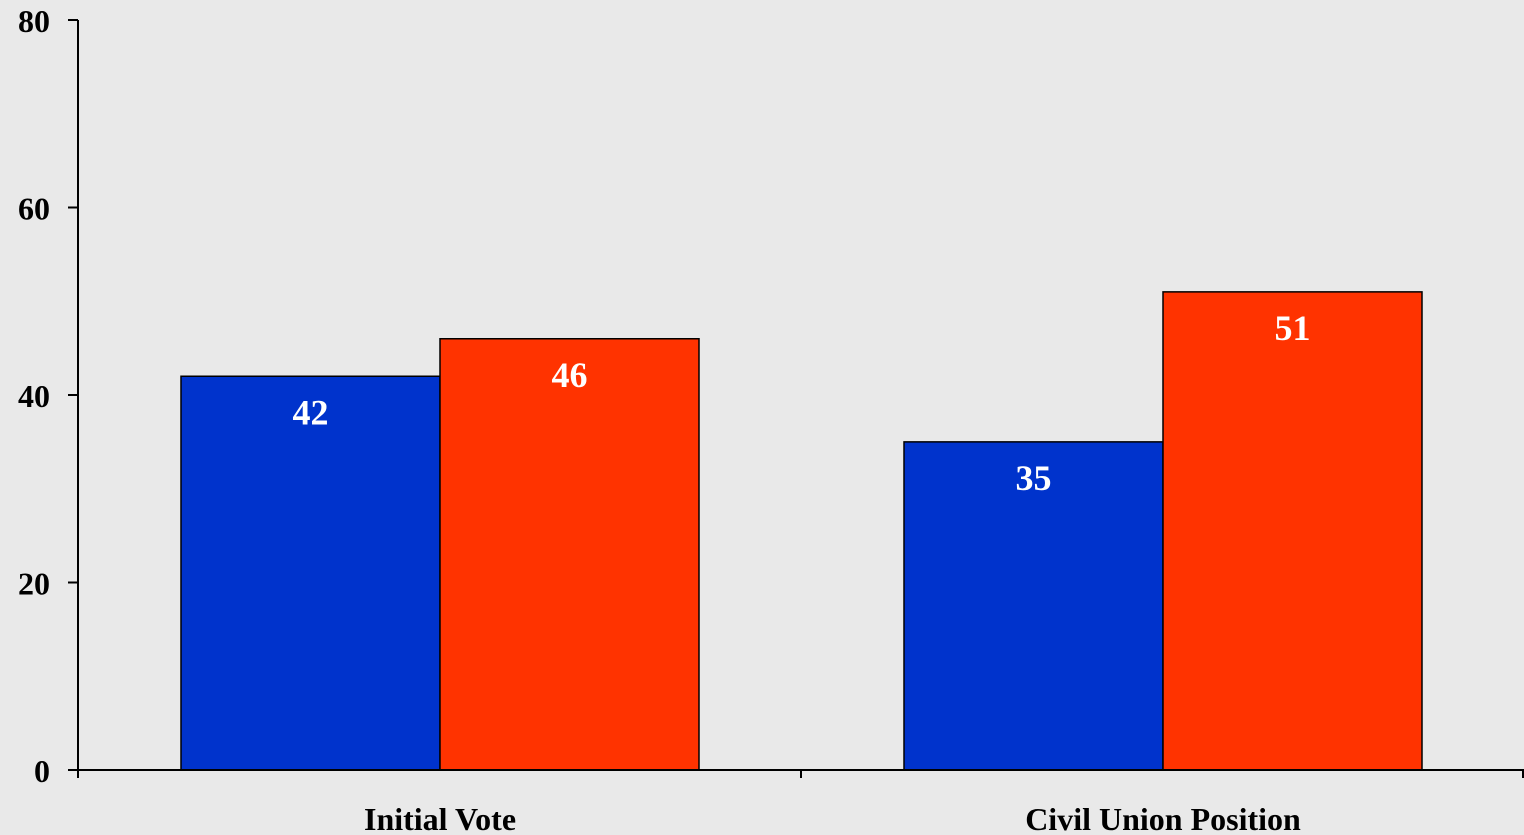 Image resolution: width=1524 pixels, height=835 pixels. Describe the element at coordinates (1163, 818) in the screenshot. I see `x-category-label: Civil Union Position` at that location.